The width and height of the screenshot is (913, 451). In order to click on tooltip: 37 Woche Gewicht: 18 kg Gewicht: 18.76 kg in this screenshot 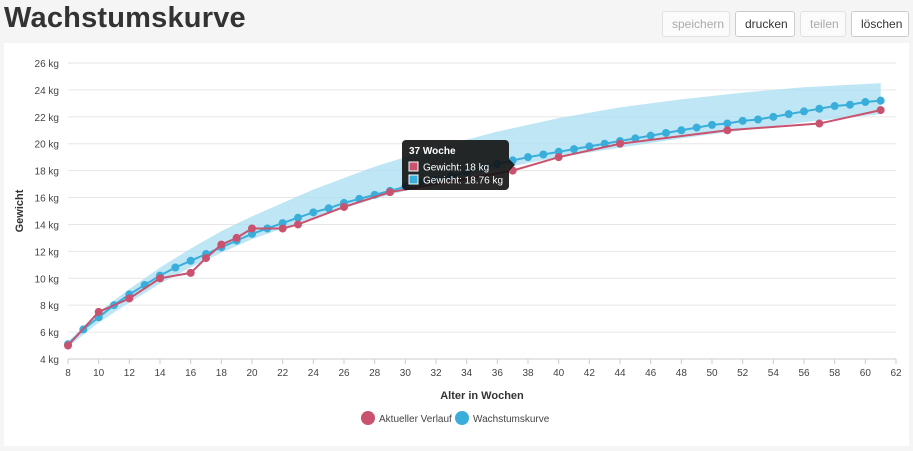, I will do `click(458, 165)`.